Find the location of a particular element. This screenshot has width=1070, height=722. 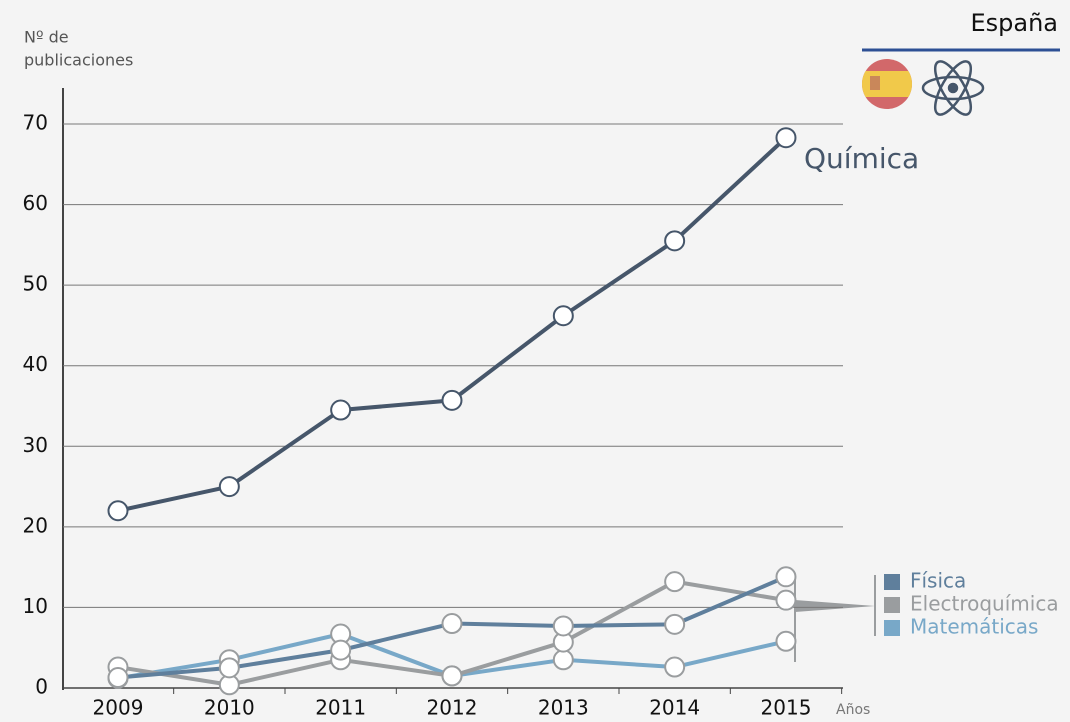

y-tick-label: 10 is located at coordinates (35, 606).